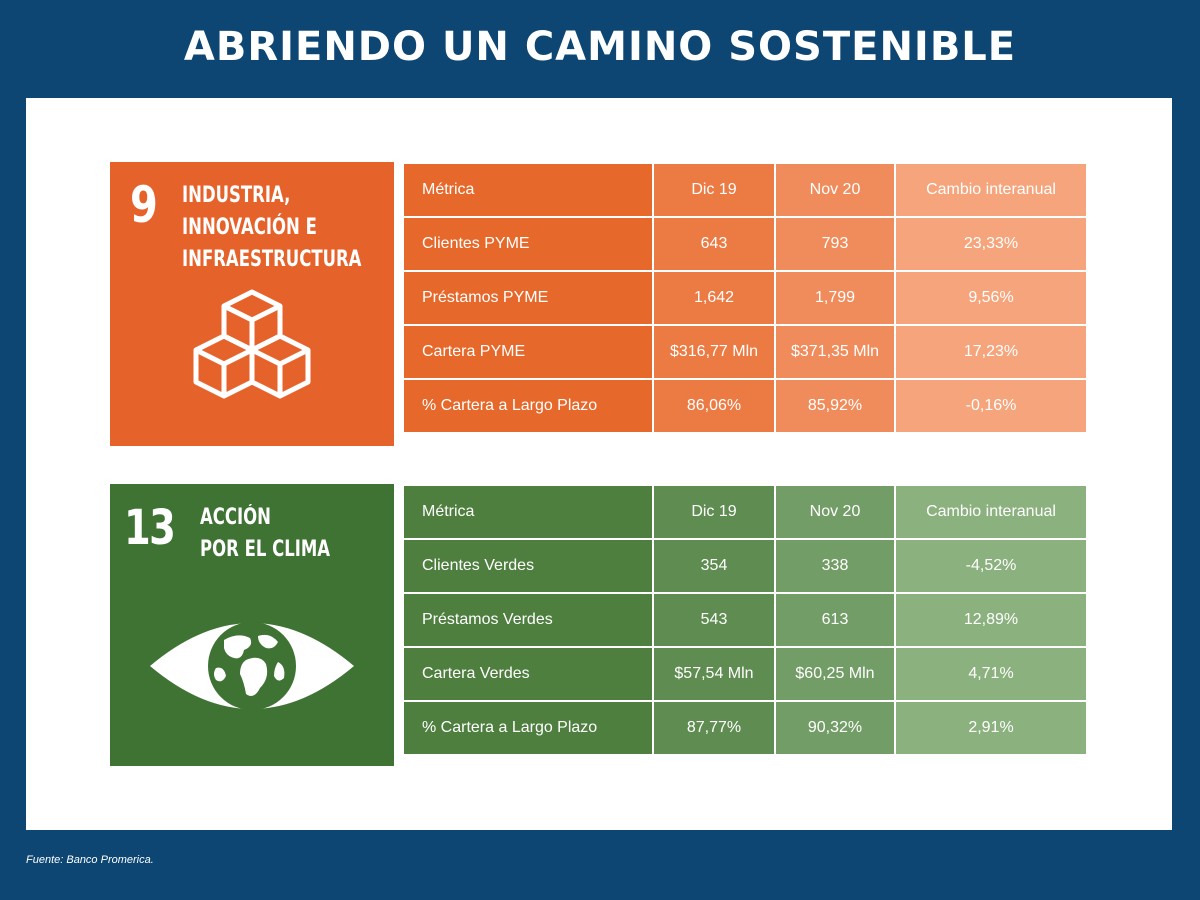  What do you see at coordinates (528, 566) in the screenshot?
I see `table-cell: Clientes Verdes` at bounding box center [528, 566].